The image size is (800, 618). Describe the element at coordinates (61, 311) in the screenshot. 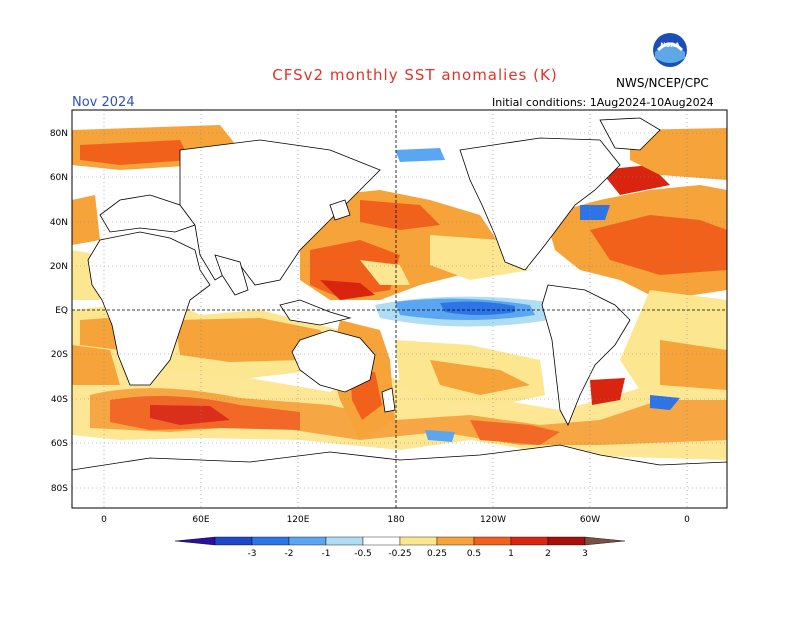

I see `lat-label: EQ` at that location.